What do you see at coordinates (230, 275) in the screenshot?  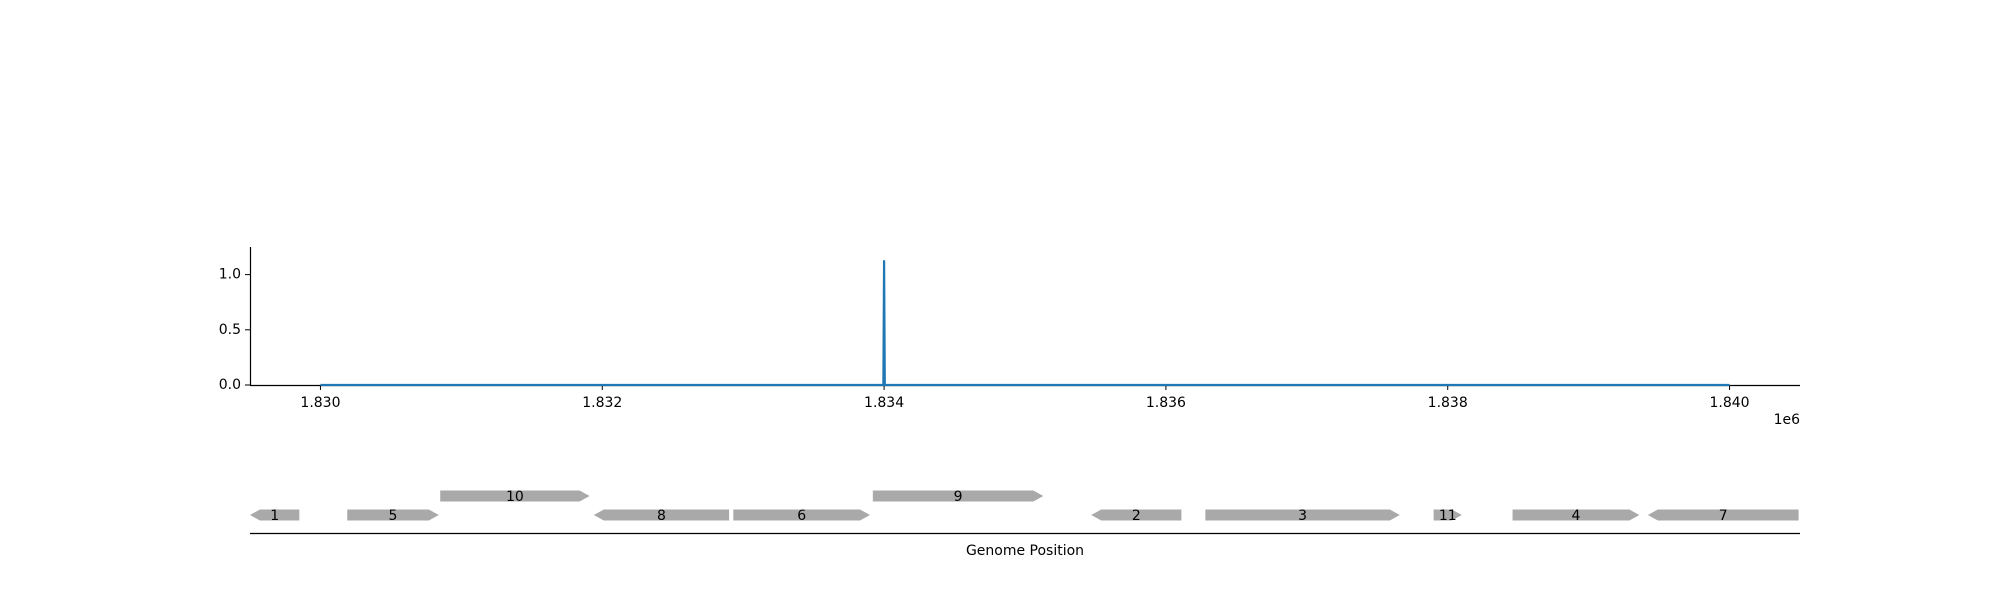 I see `y-tick-label: 1.0` at bounding box center [230, 275].